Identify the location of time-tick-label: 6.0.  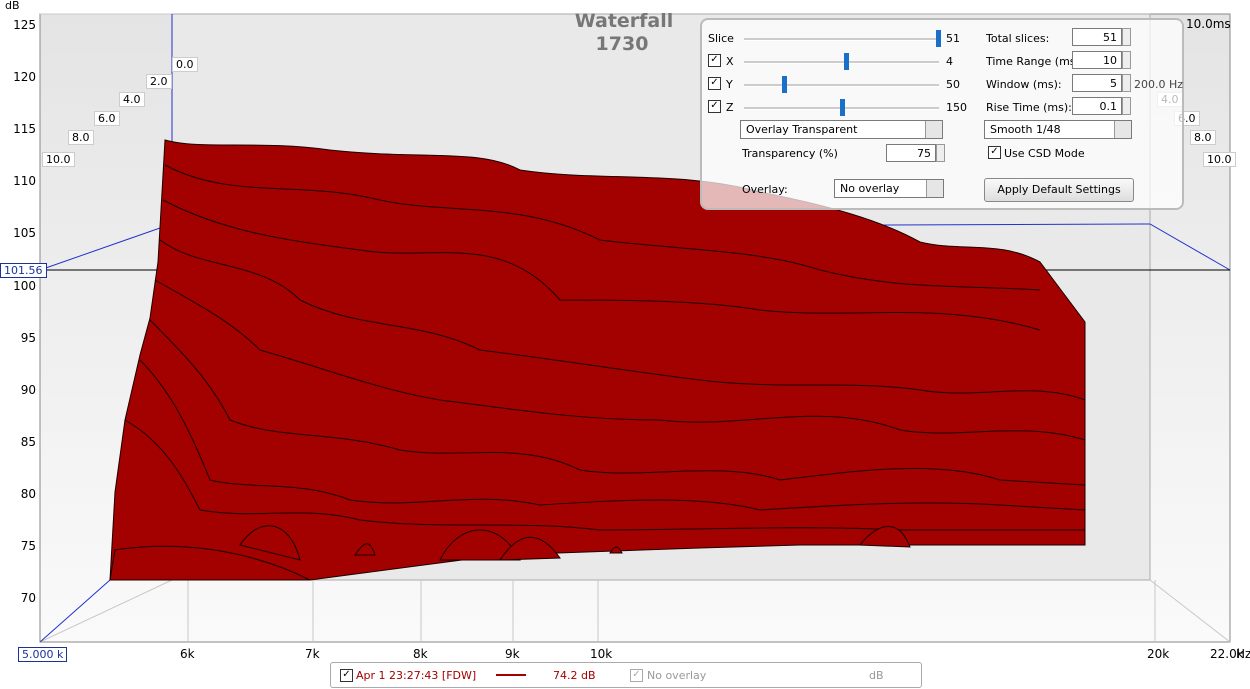
(107, 118).